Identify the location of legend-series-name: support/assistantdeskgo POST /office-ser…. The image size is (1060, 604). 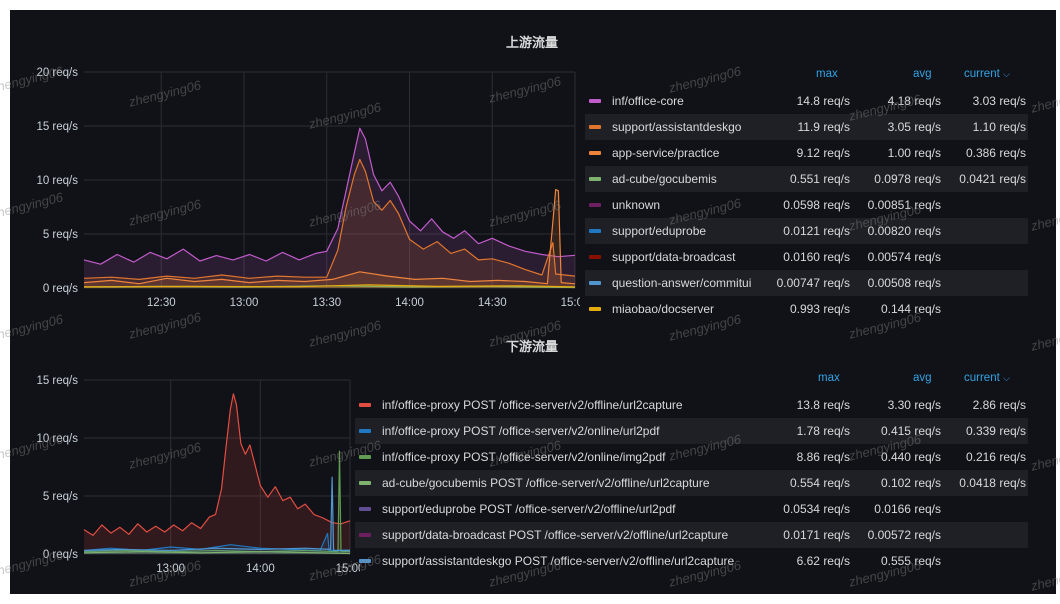
(558, 561).